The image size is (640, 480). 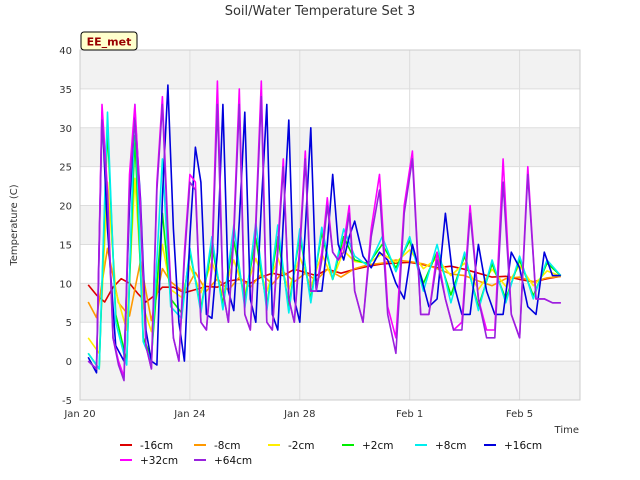 What do you see at coordinates (65, 284) in the screenshot?
I see `y-tick-label: 10` at bounding box center [65, 284].